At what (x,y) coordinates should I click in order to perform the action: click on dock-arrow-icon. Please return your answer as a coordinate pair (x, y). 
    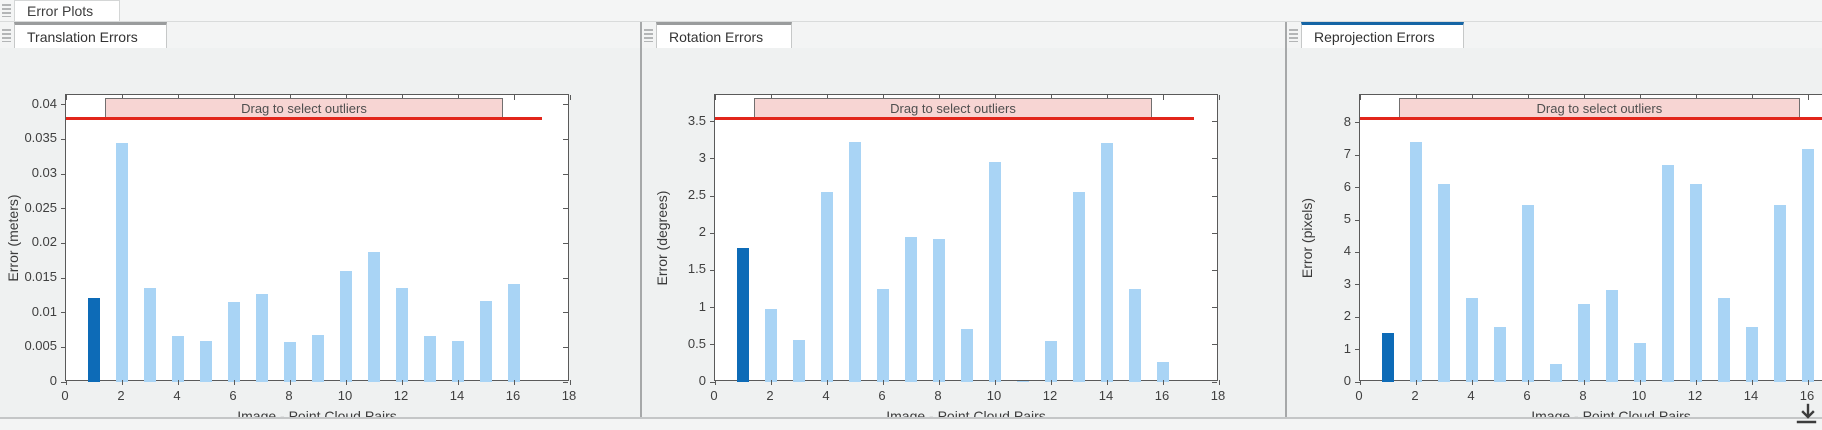
    Looking at the image, I should click on (1806, 415).